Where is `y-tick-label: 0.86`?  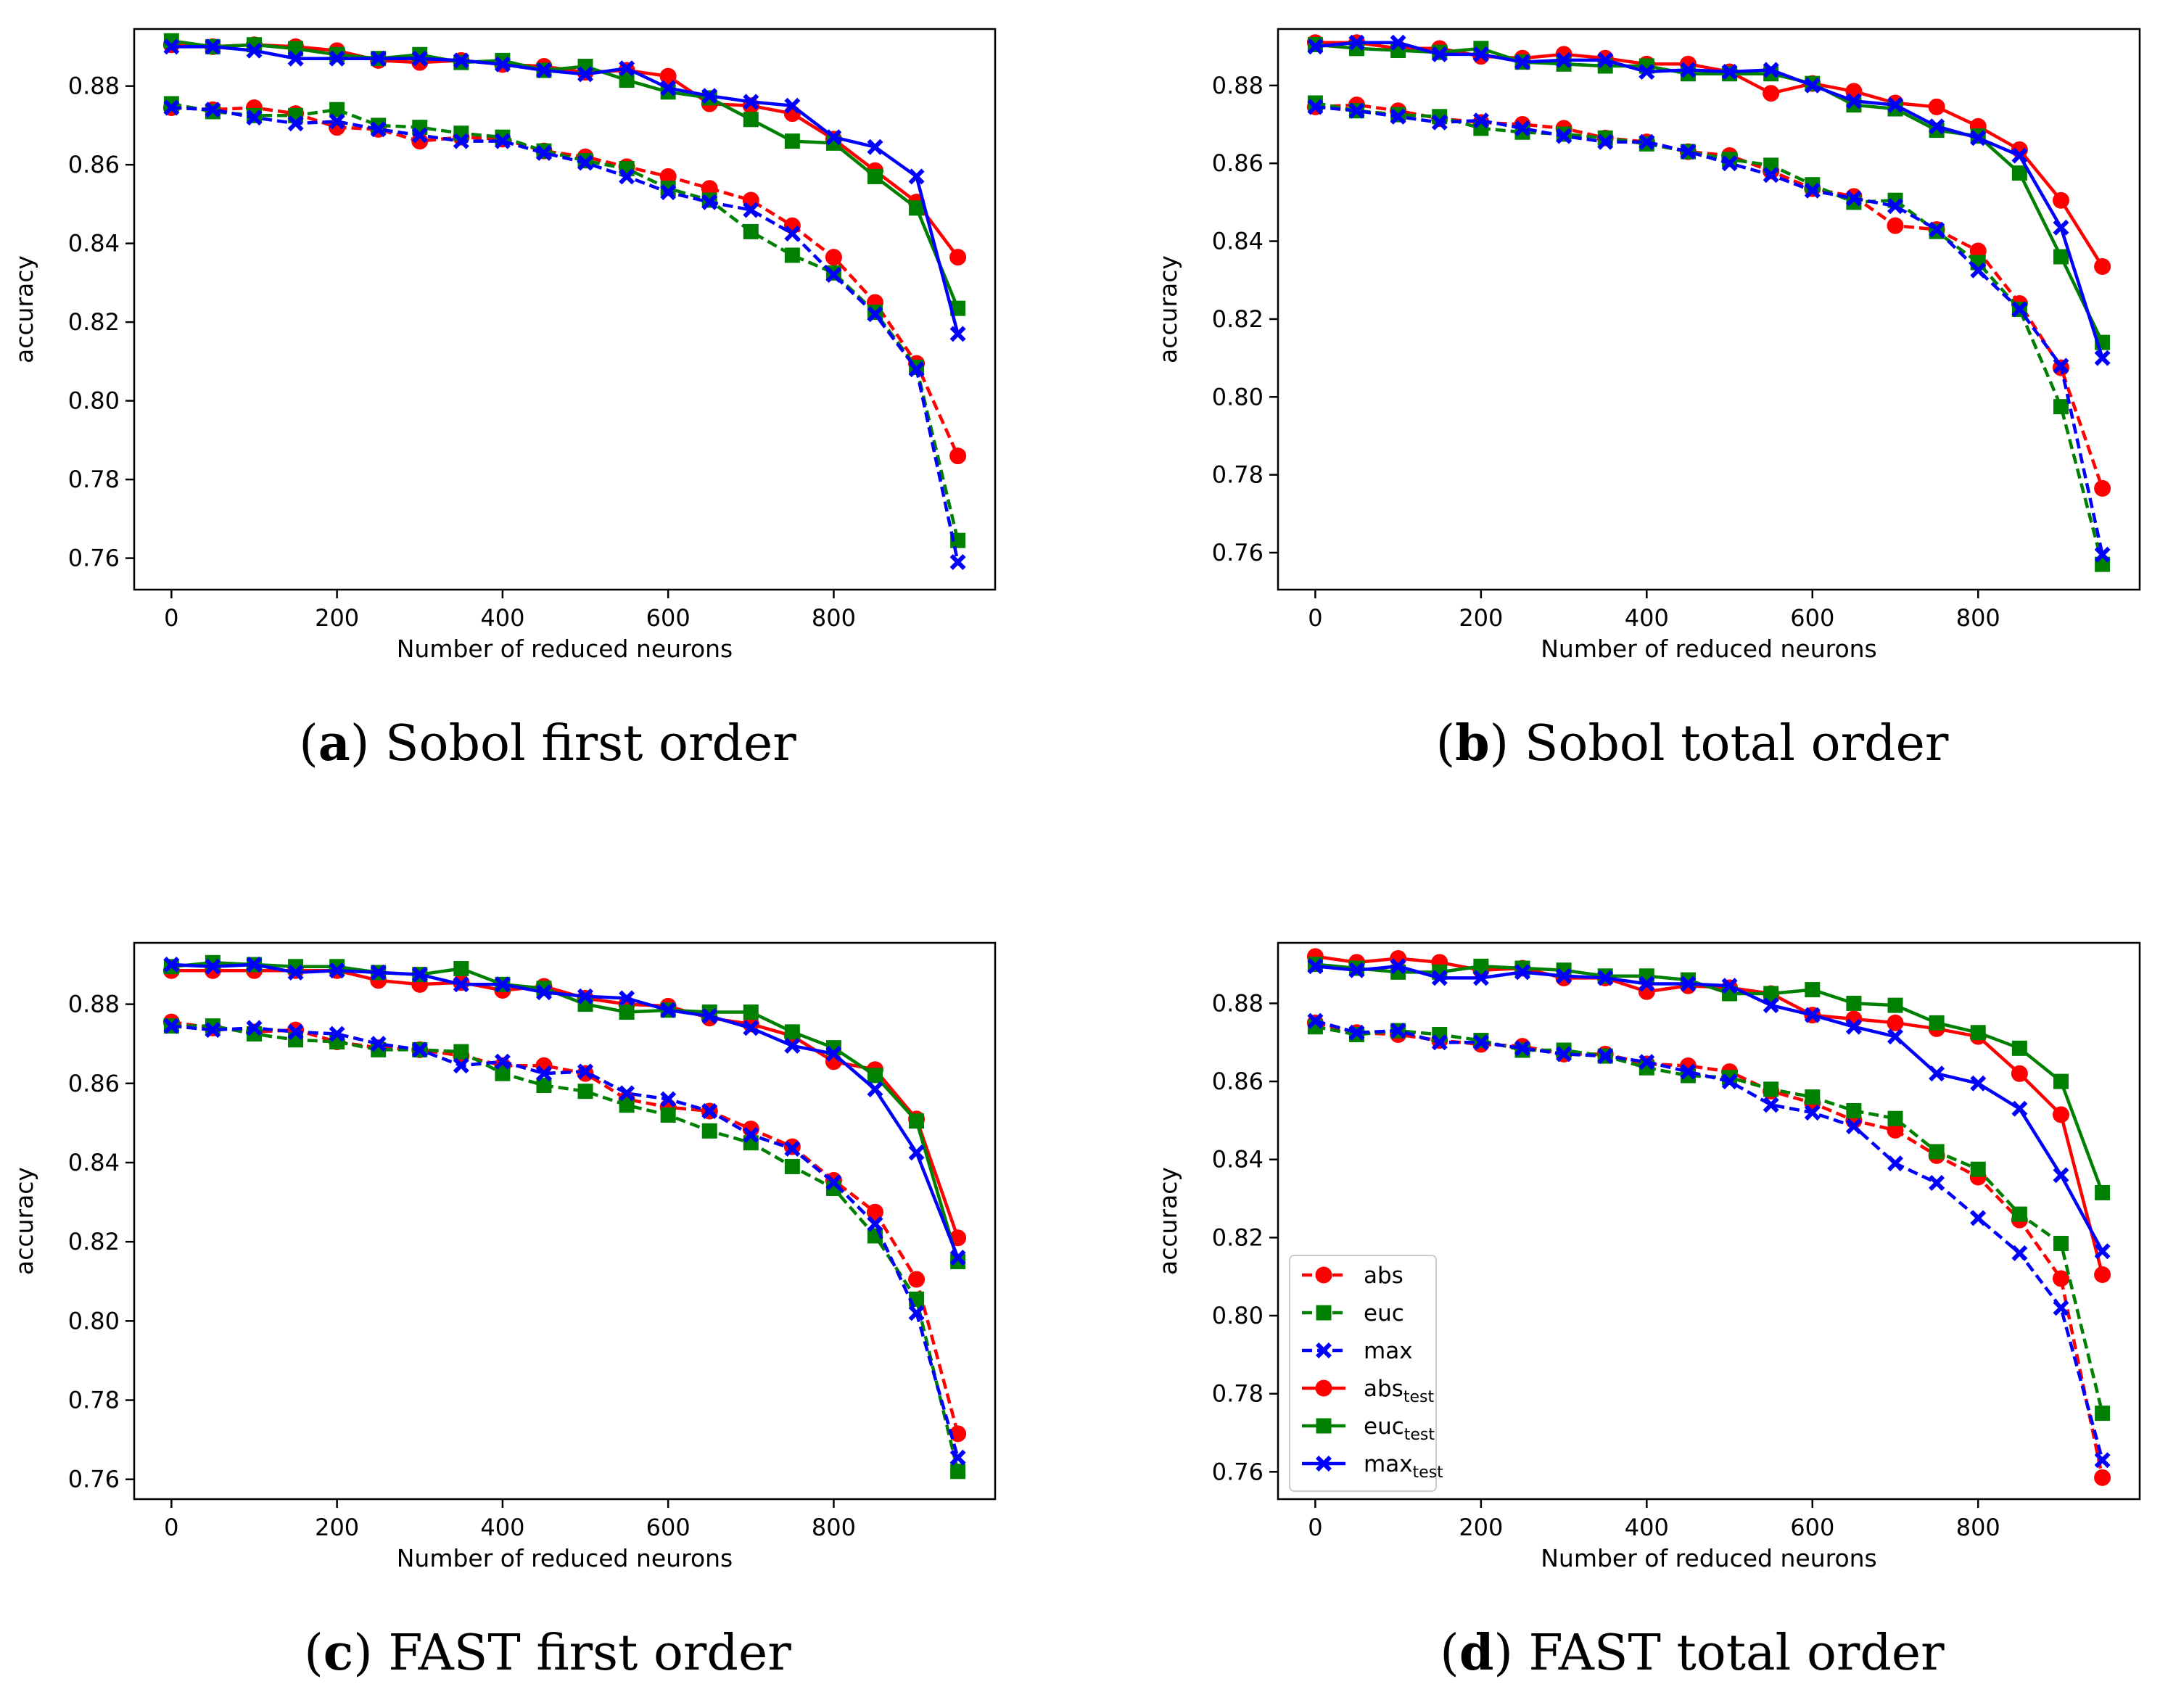 y-tick-label: 0.86 is located at coordinates (1238, 163).